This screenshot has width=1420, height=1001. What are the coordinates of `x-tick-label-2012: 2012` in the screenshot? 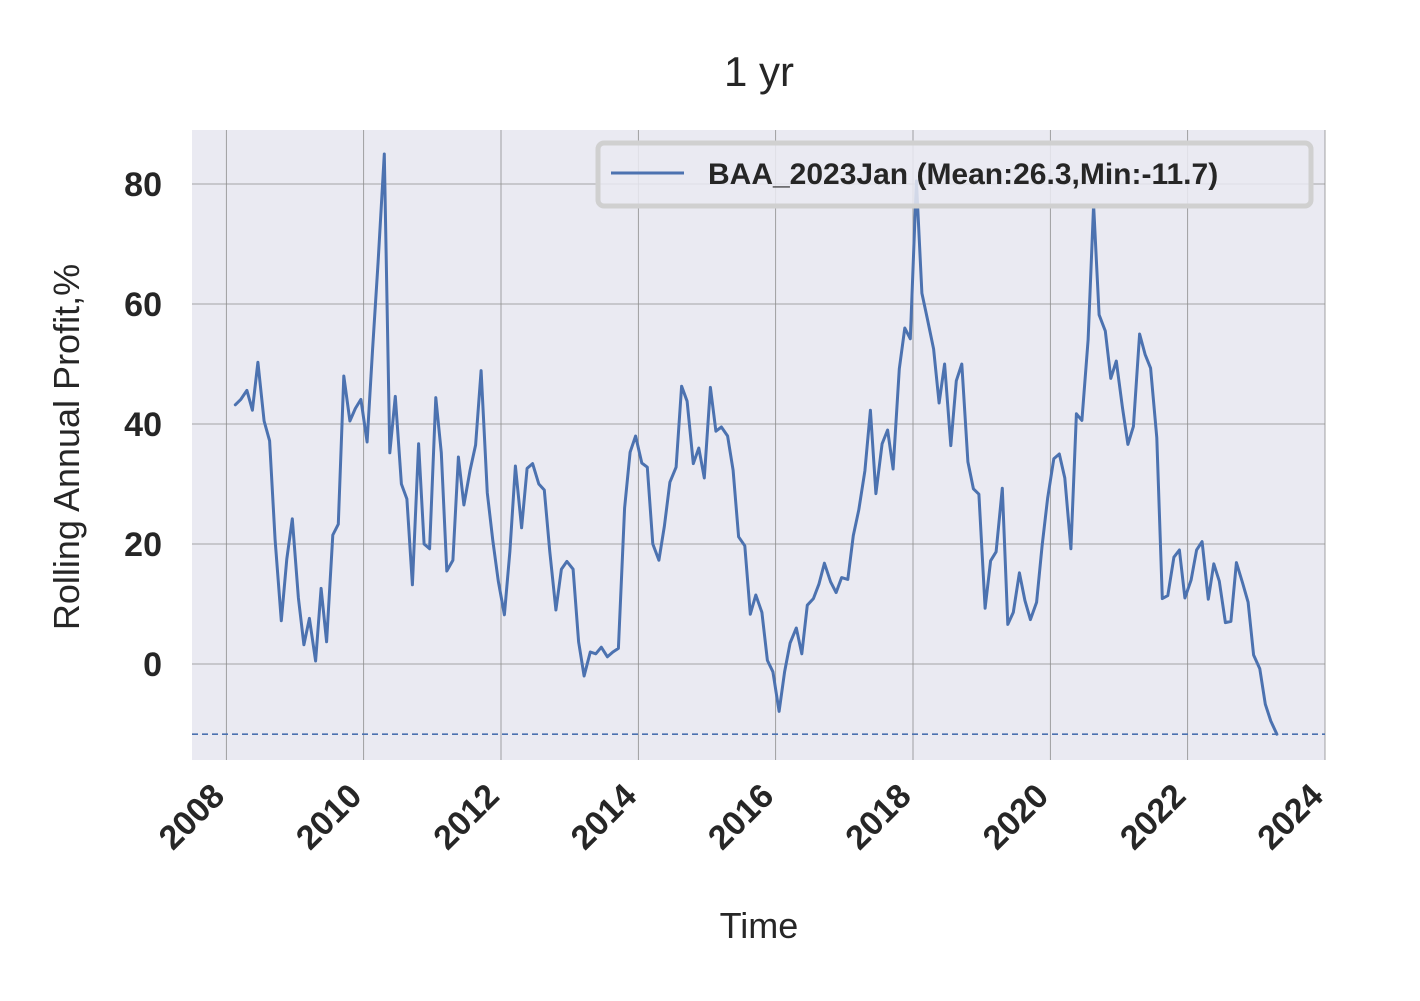 It's located at (466, 817).